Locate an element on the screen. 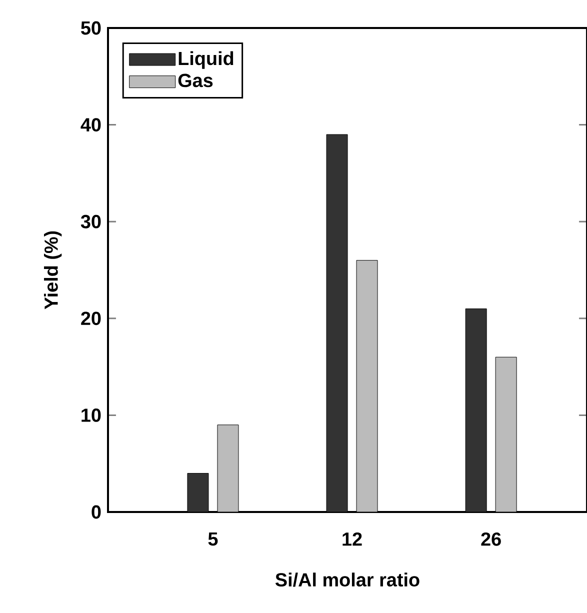 This screenshot has height=613, width=587. x-tick-label: 12 is located at coordinates (352, 539).